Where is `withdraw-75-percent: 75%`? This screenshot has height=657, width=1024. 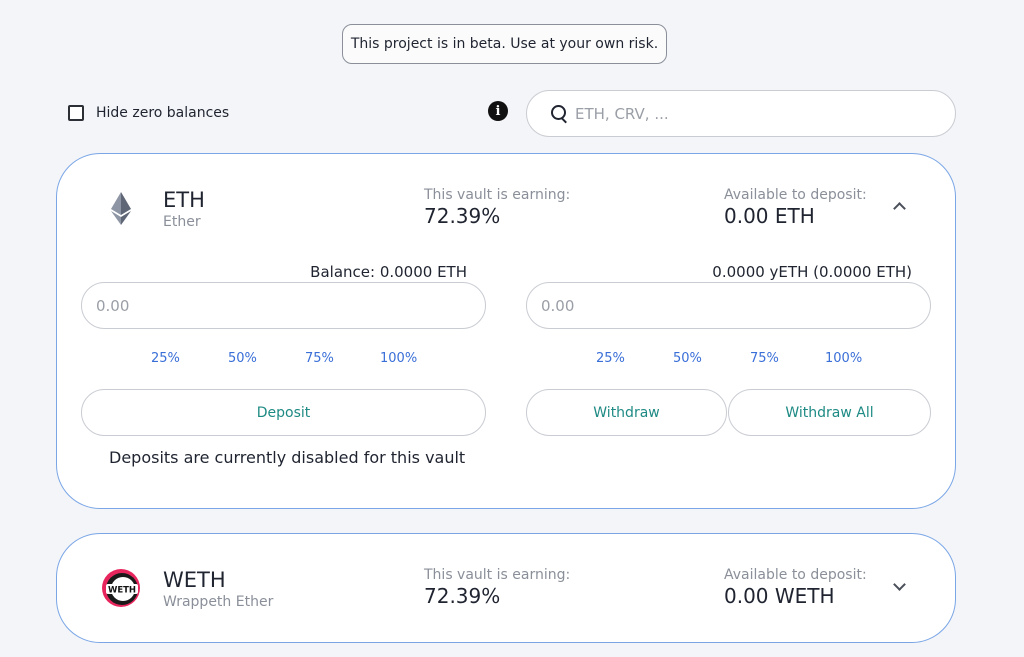
withdraw-75-percent: 75% is located at coordinates (764, 358).